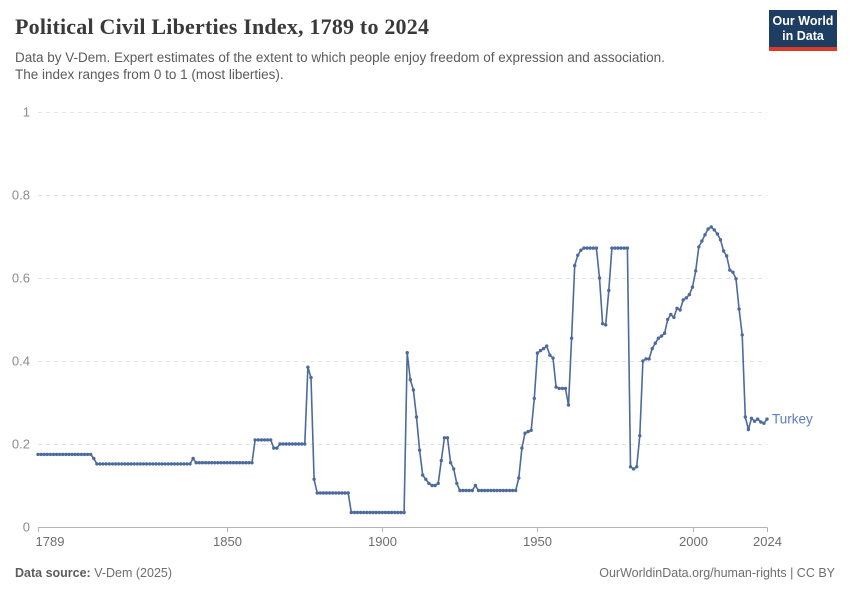 The height and width of the screenshot is (600, 850). I want to click on data-source: Data source: V-Dem (2025), so click(93, 573).